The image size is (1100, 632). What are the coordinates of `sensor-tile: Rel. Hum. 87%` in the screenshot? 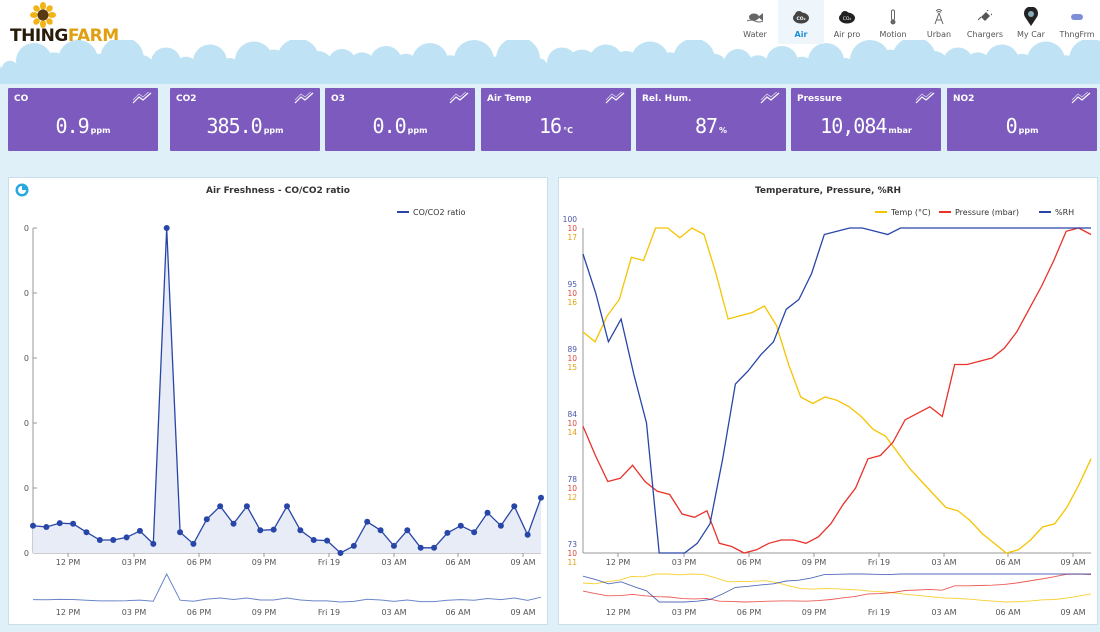 It's located at (711, 119).